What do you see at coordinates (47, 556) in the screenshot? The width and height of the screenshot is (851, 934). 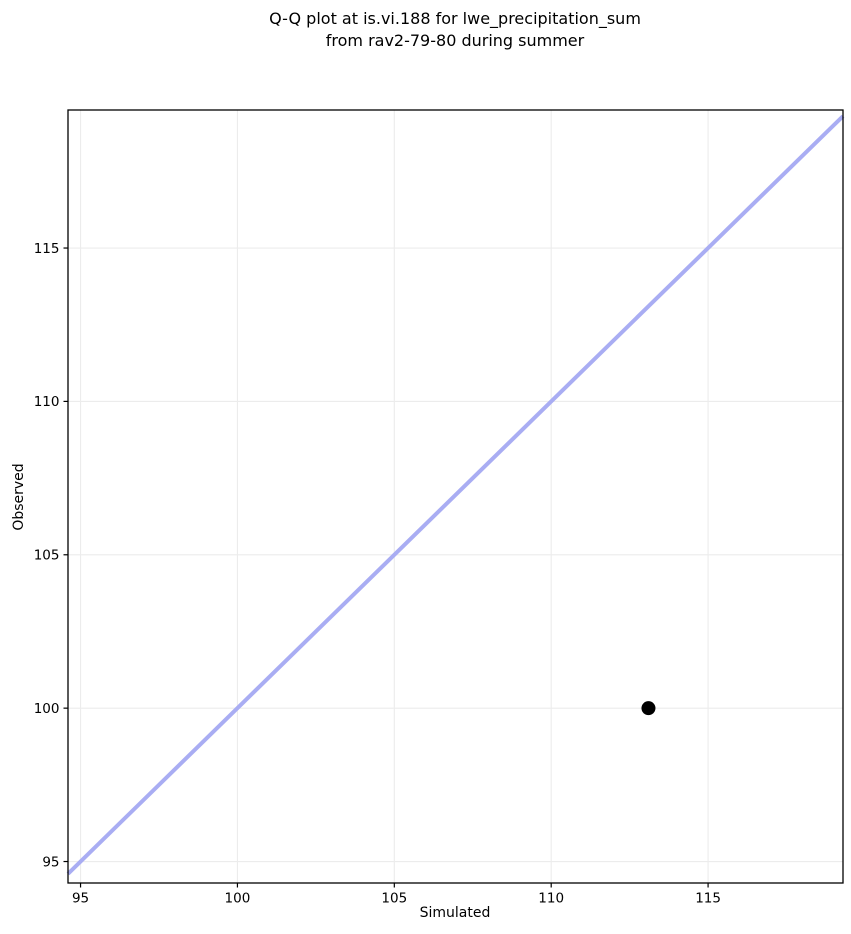 I see `y-tick-label: 105` at bounding box center [47, 556].